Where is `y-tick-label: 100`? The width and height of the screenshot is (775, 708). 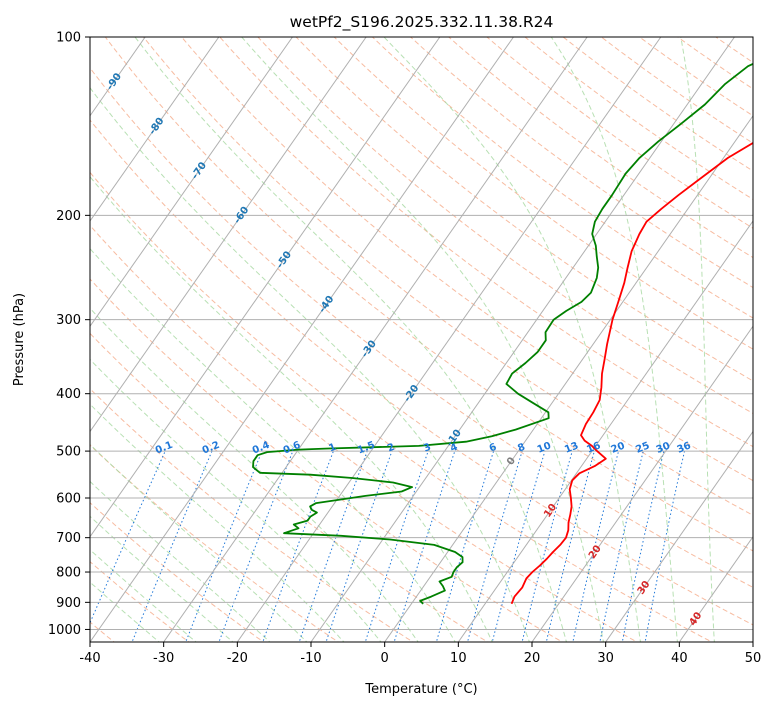
y-tick-label: 100 is located at coordinates (68, 38).